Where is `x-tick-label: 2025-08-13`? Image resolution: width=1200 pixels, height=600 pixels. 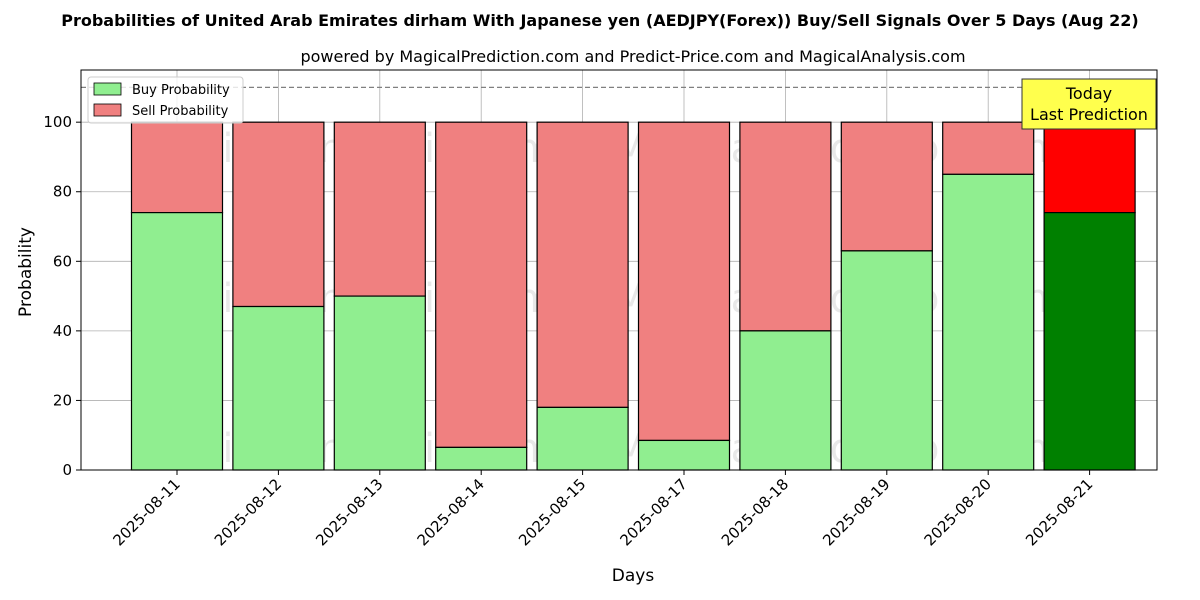 x-tick-label: 2025-08-13 is located at coordinates (349, 512).